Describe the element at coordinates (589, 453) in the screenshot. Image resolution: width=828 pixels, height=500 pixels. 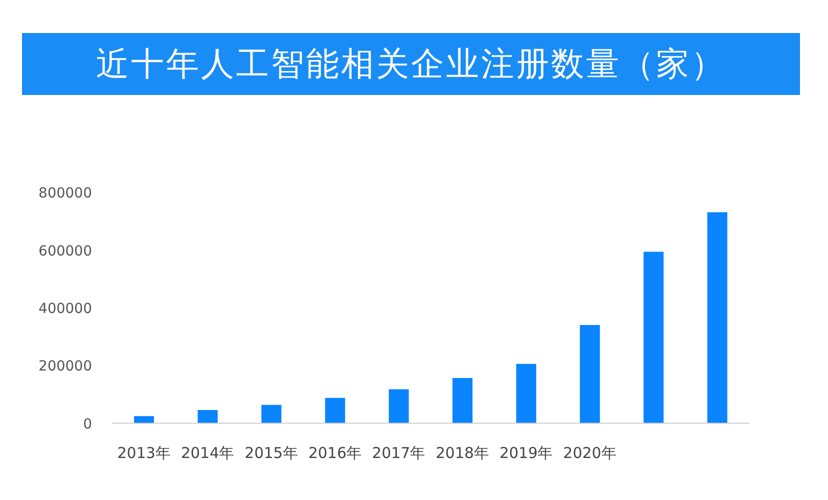
I see `x-tick-label: 2020年` at that location.